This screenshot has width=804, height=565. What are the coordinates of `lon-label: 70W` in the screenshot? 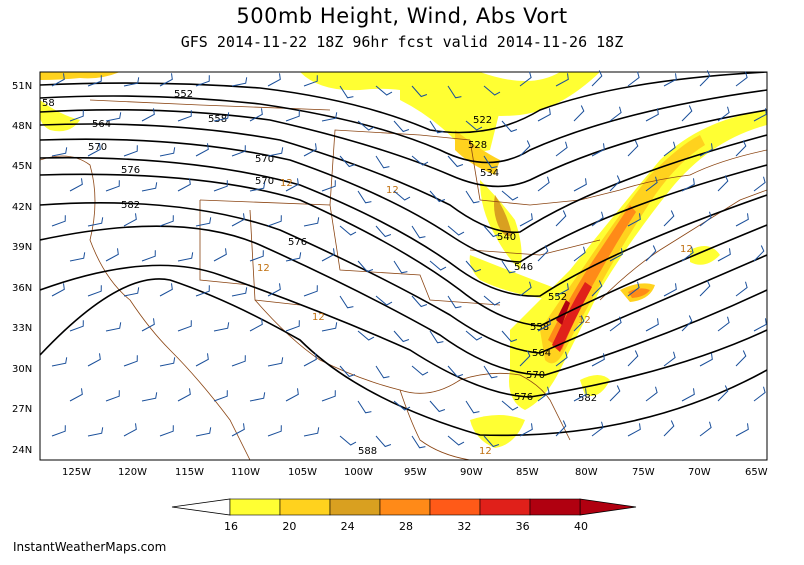 It's located at (699, 472).